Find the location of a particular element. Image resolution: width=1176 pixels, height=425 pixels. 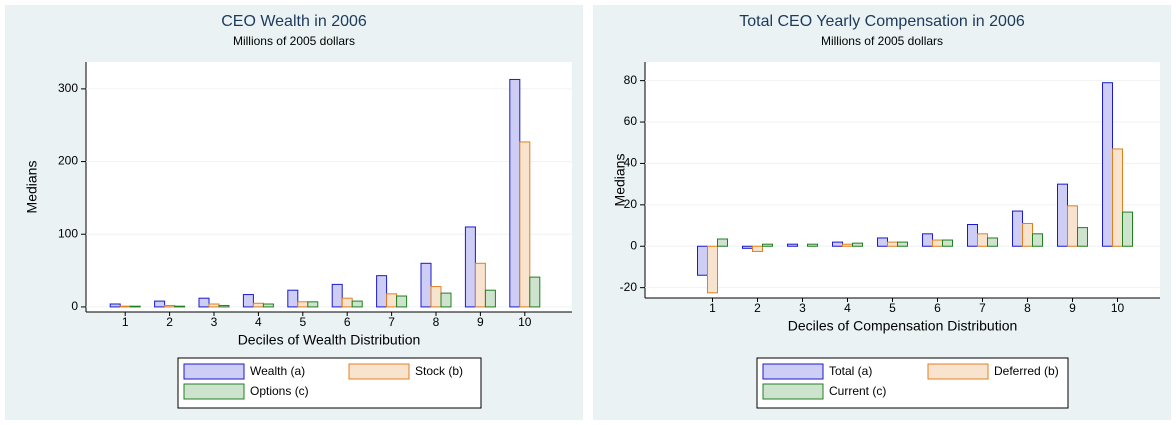

legend-label: Current (c) is located at coordinates (857, 391).